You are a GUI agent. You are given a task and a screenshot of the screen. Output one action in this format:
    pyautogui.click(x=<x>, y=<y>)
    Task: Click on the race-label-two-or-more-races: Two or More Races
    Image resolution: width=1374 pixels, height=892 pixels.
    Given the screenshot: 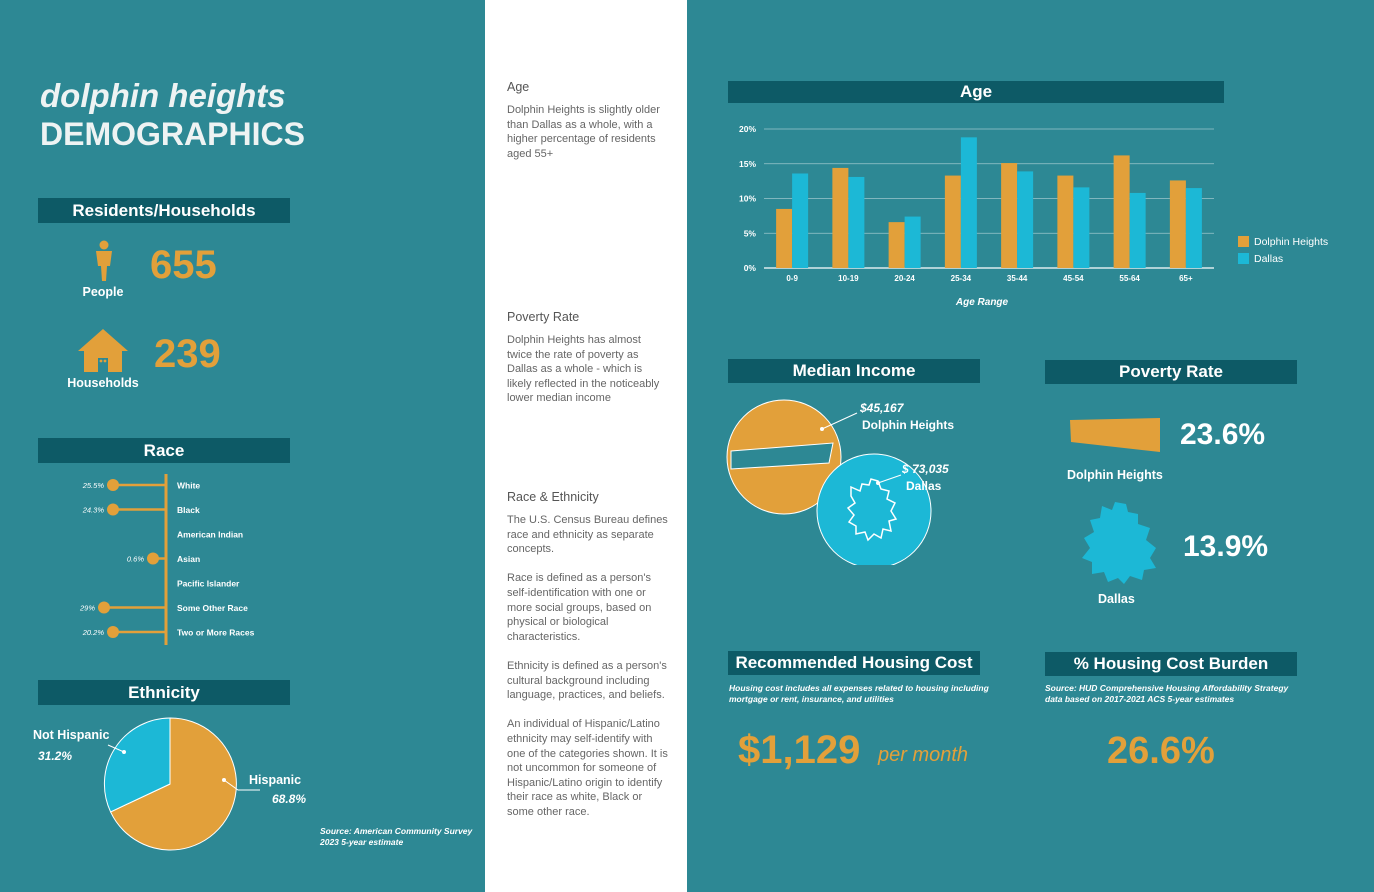 What is the action you would take?
    pyautogui.click(x=216, y=633)
    